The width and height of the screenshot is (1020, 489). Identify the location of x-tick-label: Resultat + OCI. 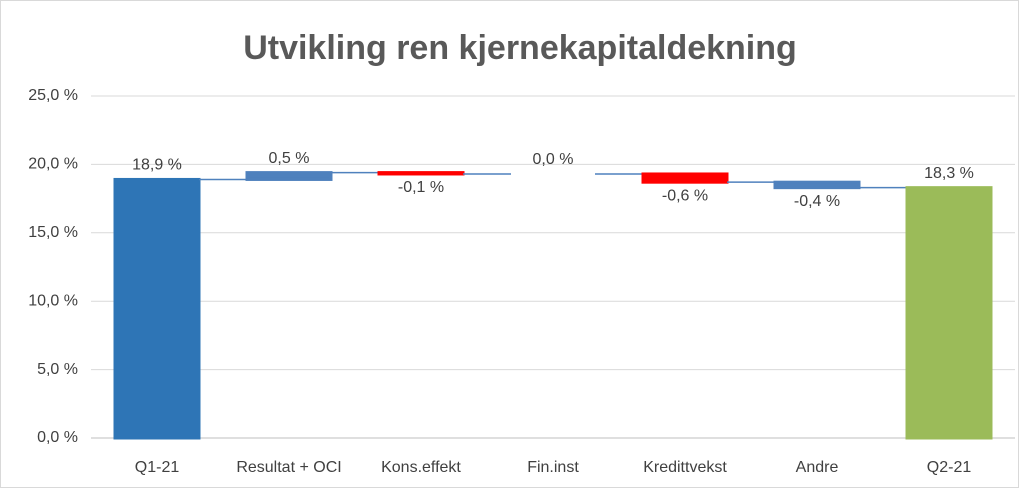
(288, 467).